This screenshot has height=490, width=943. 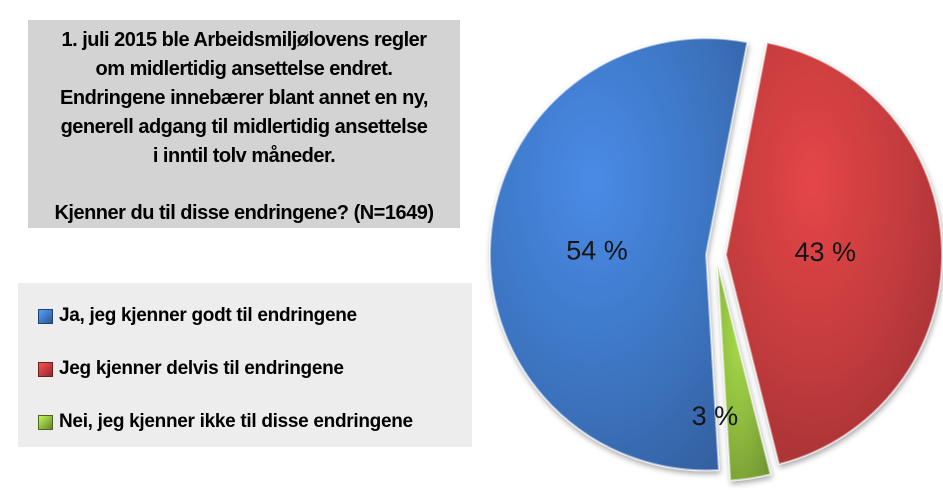 I want to click on legend-item-ja: Ja, jeg kjenner godt til endringene, so click(x=255, y=316).